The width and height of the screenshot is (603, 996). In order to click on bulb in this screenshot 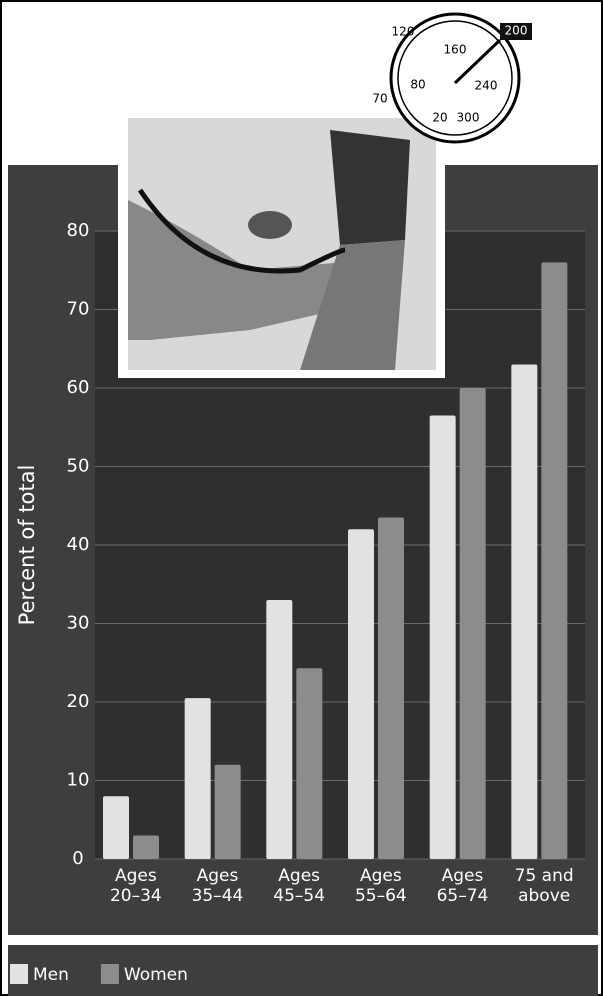, I will do `click(270, 225)`.